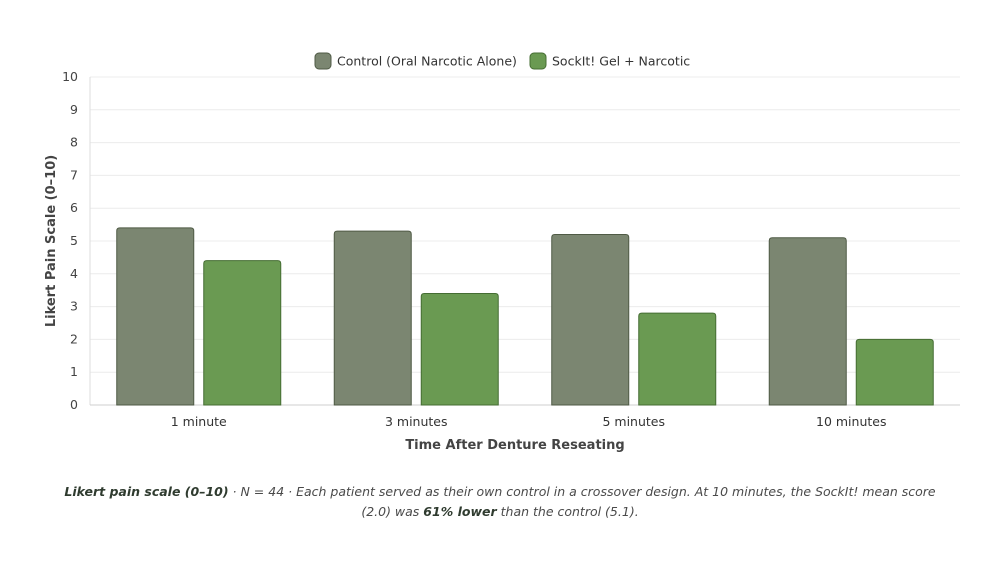 This screenshot has height=563, width=1000. Describe the element at coordinates (74, 306) in the screenshot. I see `y-tick-label: 3` at that location.